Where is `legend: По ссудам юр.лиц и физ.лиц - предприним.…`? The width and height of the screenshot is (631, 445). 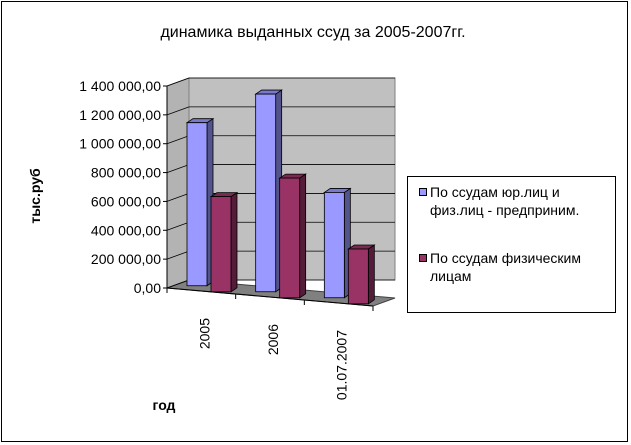 legend: По ссудам юр.лиц и физ.лиц - предприним.… is located at coordinates (511, 244).